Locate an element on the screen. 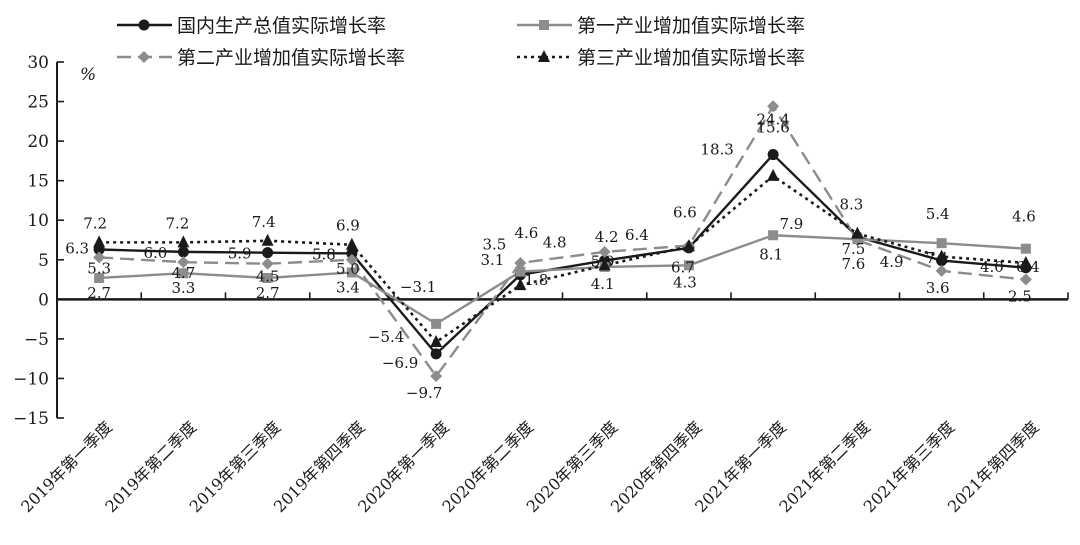  data-label: 4.3 is located at coordinates (685, 282).